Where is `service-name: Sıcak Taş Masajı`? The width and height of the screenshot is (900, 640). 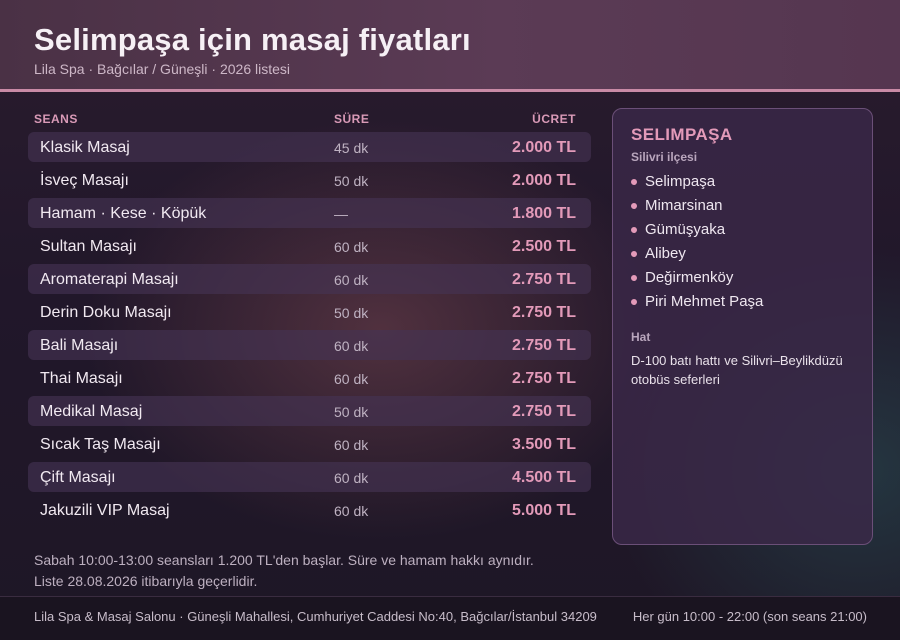 service-name: Sıcak Taş Masajı is located at coordinates (100, 444).